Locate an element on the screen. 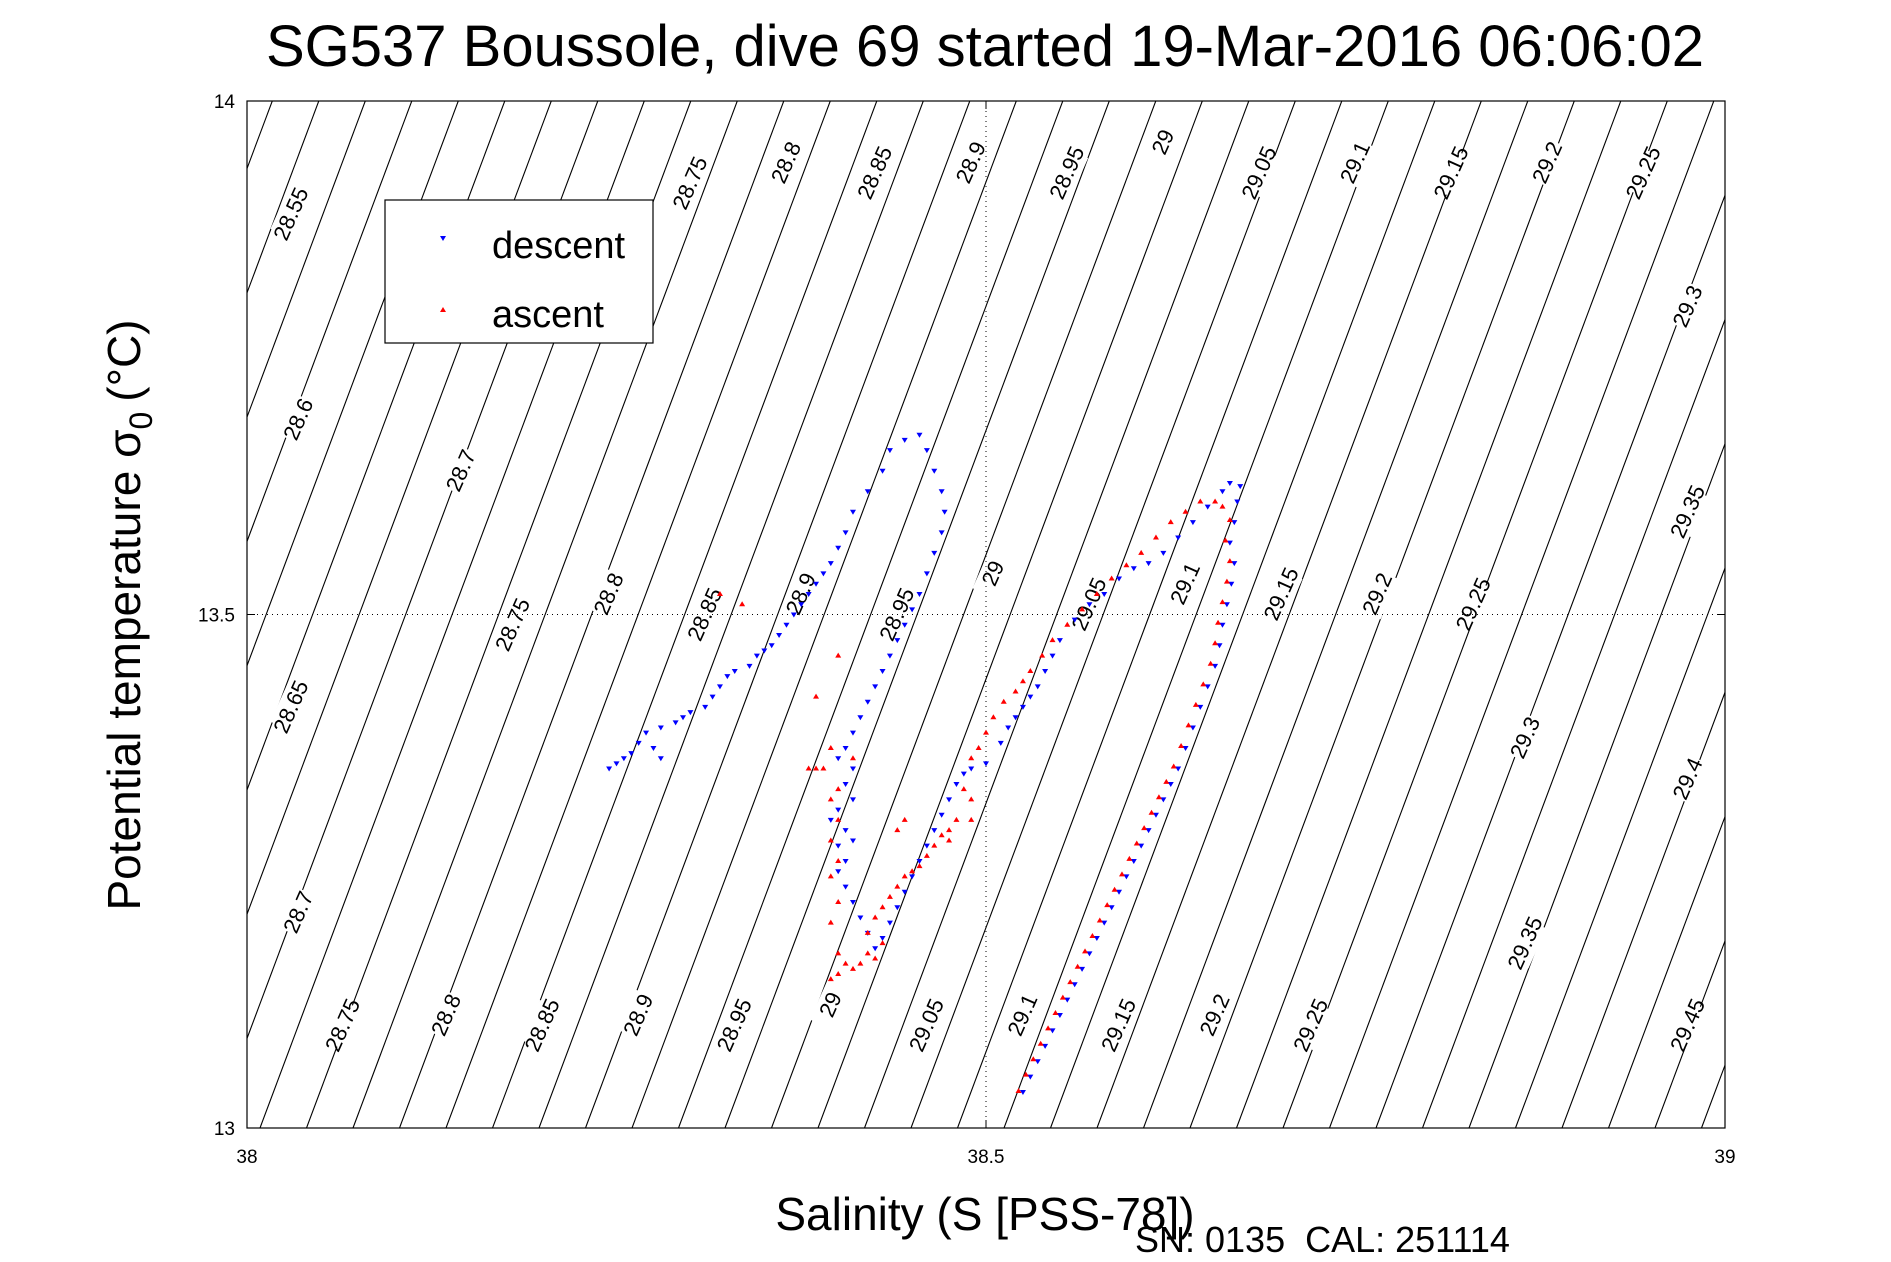 The width and height of the screenshot is (1891, 1262). contour-label: 29.35 is located at coordinates (1687, 511).